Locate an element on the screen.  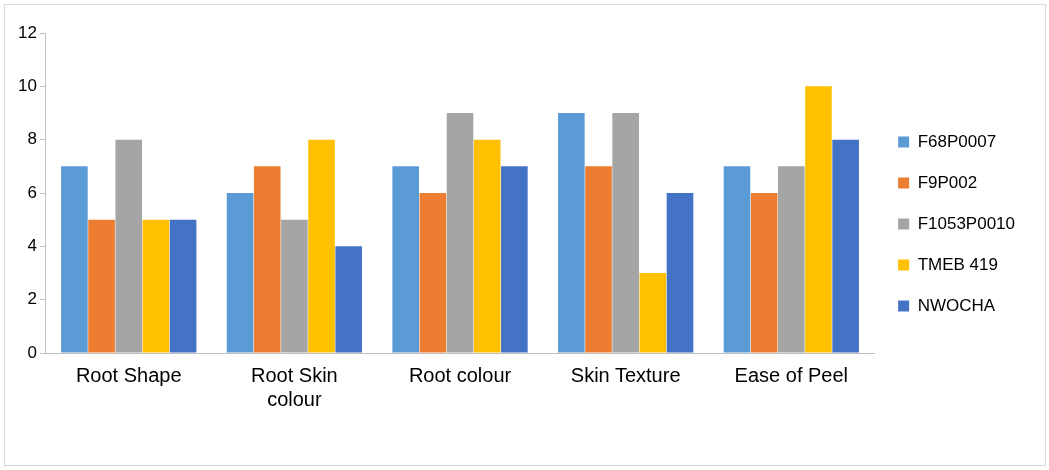
y-tick-label: 4 is located at coordinates (32, 246).